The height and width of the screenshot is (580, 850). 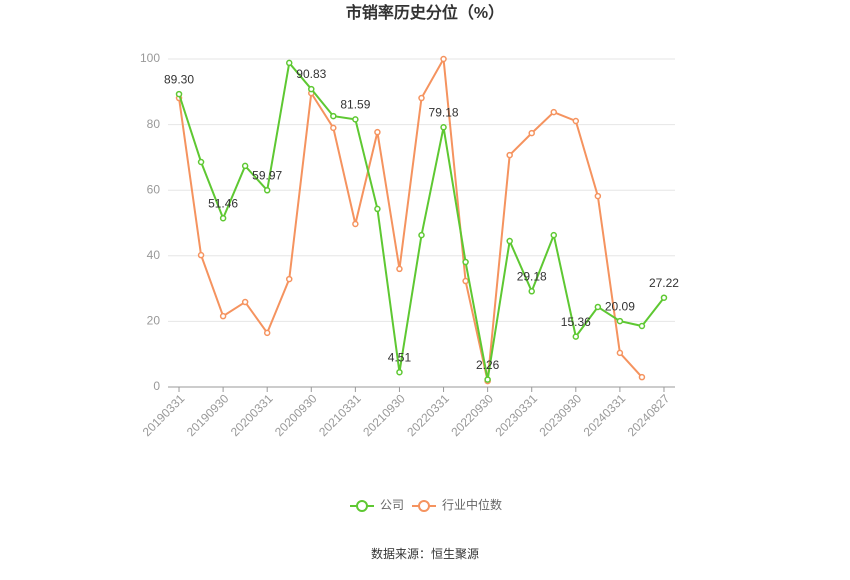 What do you see at coordinates (208, 415) in the screenshot?
I see `x-tick-label: 20190930` at bounding box center [208, 415].